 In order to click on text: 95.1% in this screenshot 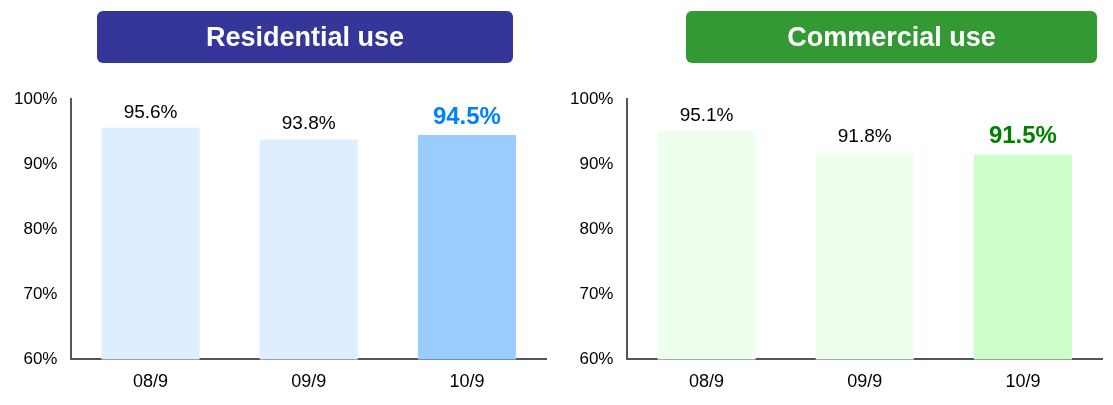, I will do `click(706, 114)`.